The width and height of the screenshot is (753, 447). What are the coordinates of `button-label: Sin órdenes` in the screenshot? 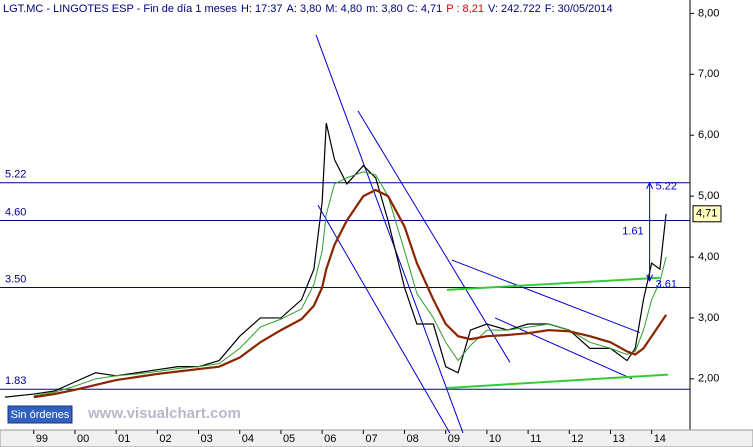 It's located at (40, 415).